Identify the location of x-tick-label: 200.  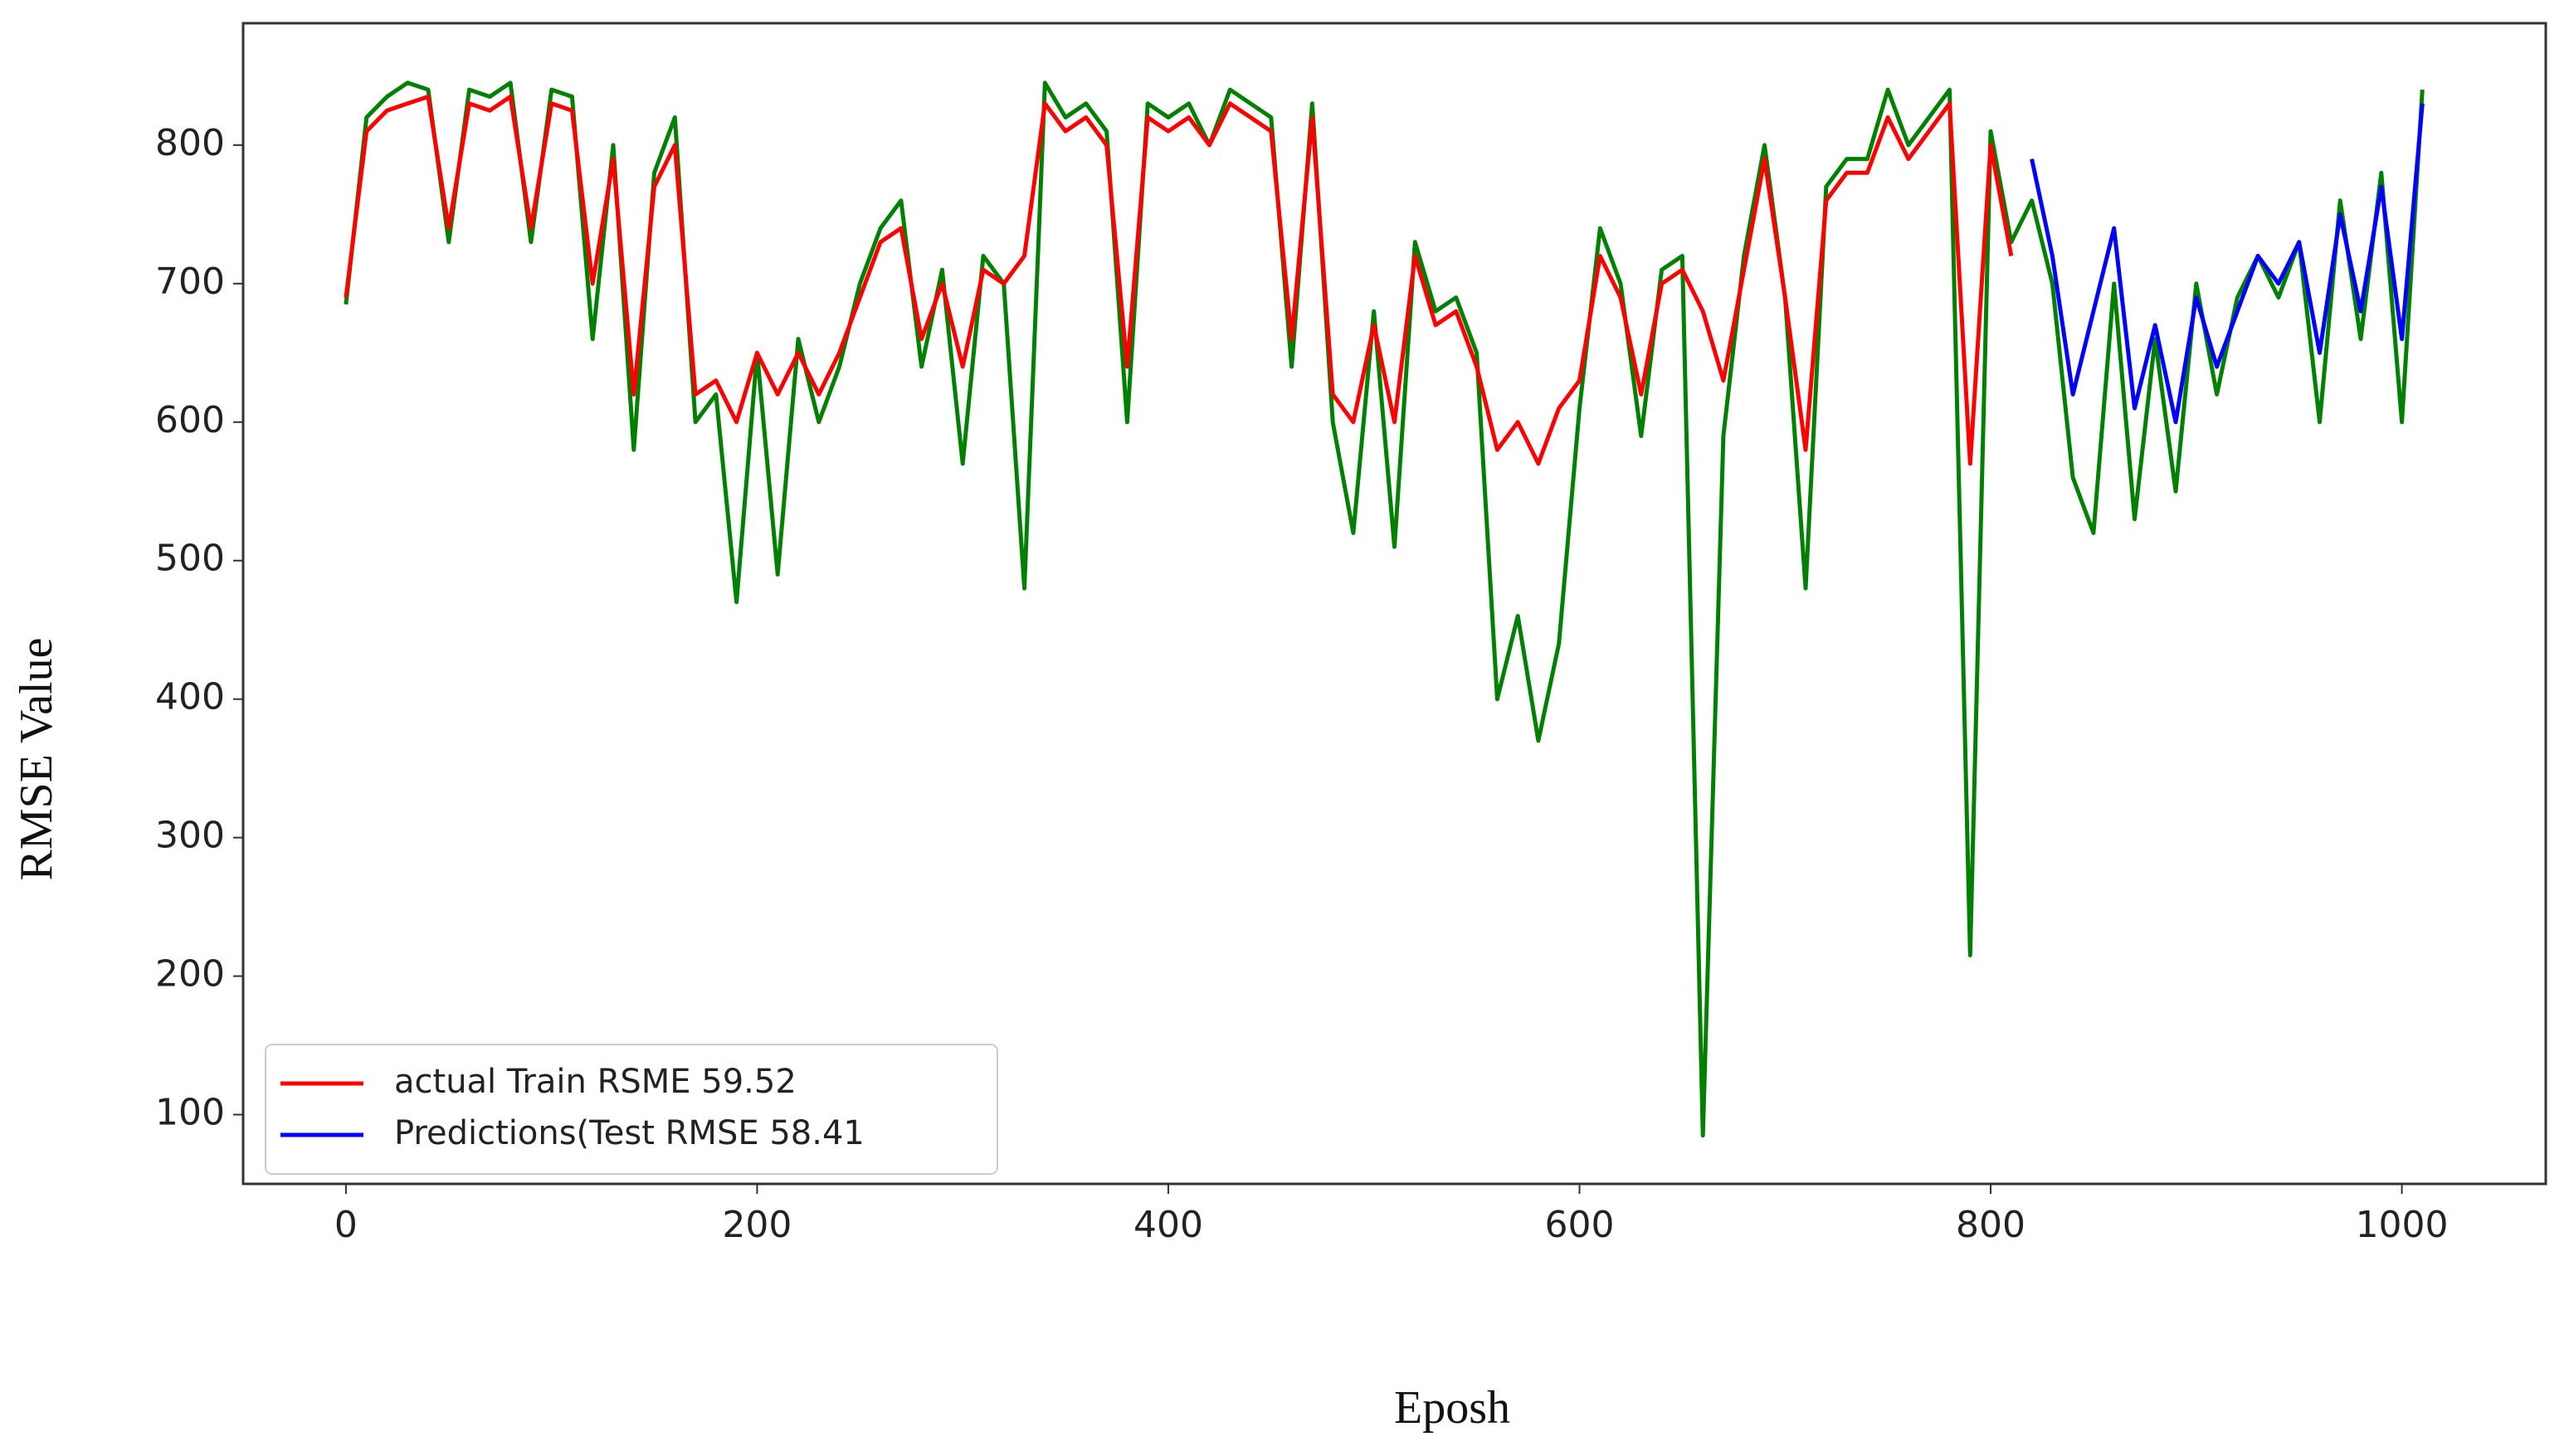
(757, 1225).